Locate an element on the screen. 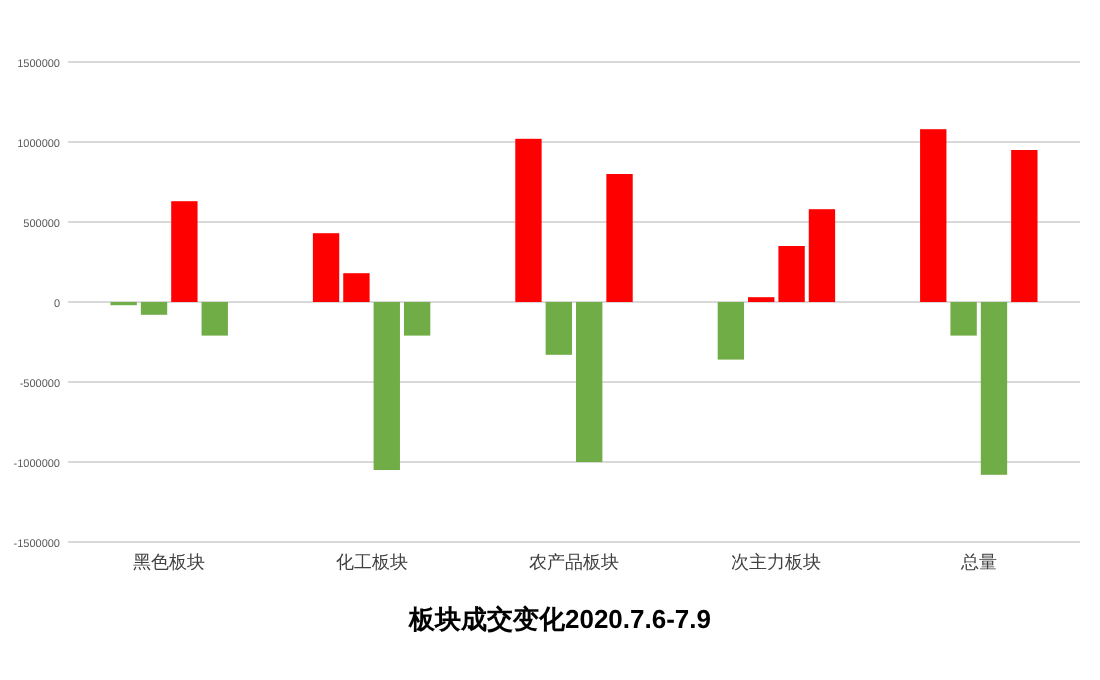  x-tick-label: 黑色板块 is located at coordinates (169, 562).